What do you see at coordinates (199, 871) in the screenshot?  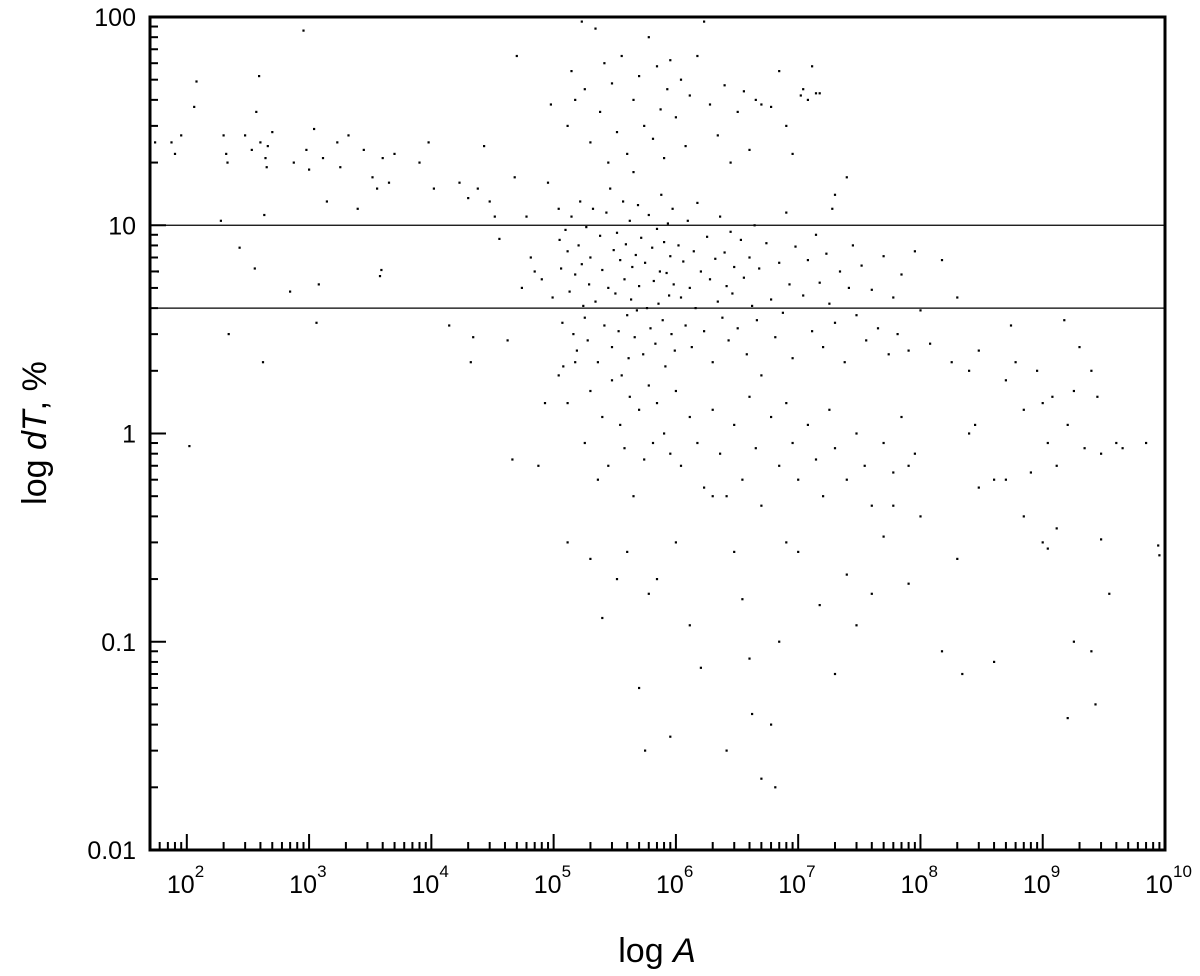 I see `x-tick-label-exponent: 2` at bounding box center [199, 871].